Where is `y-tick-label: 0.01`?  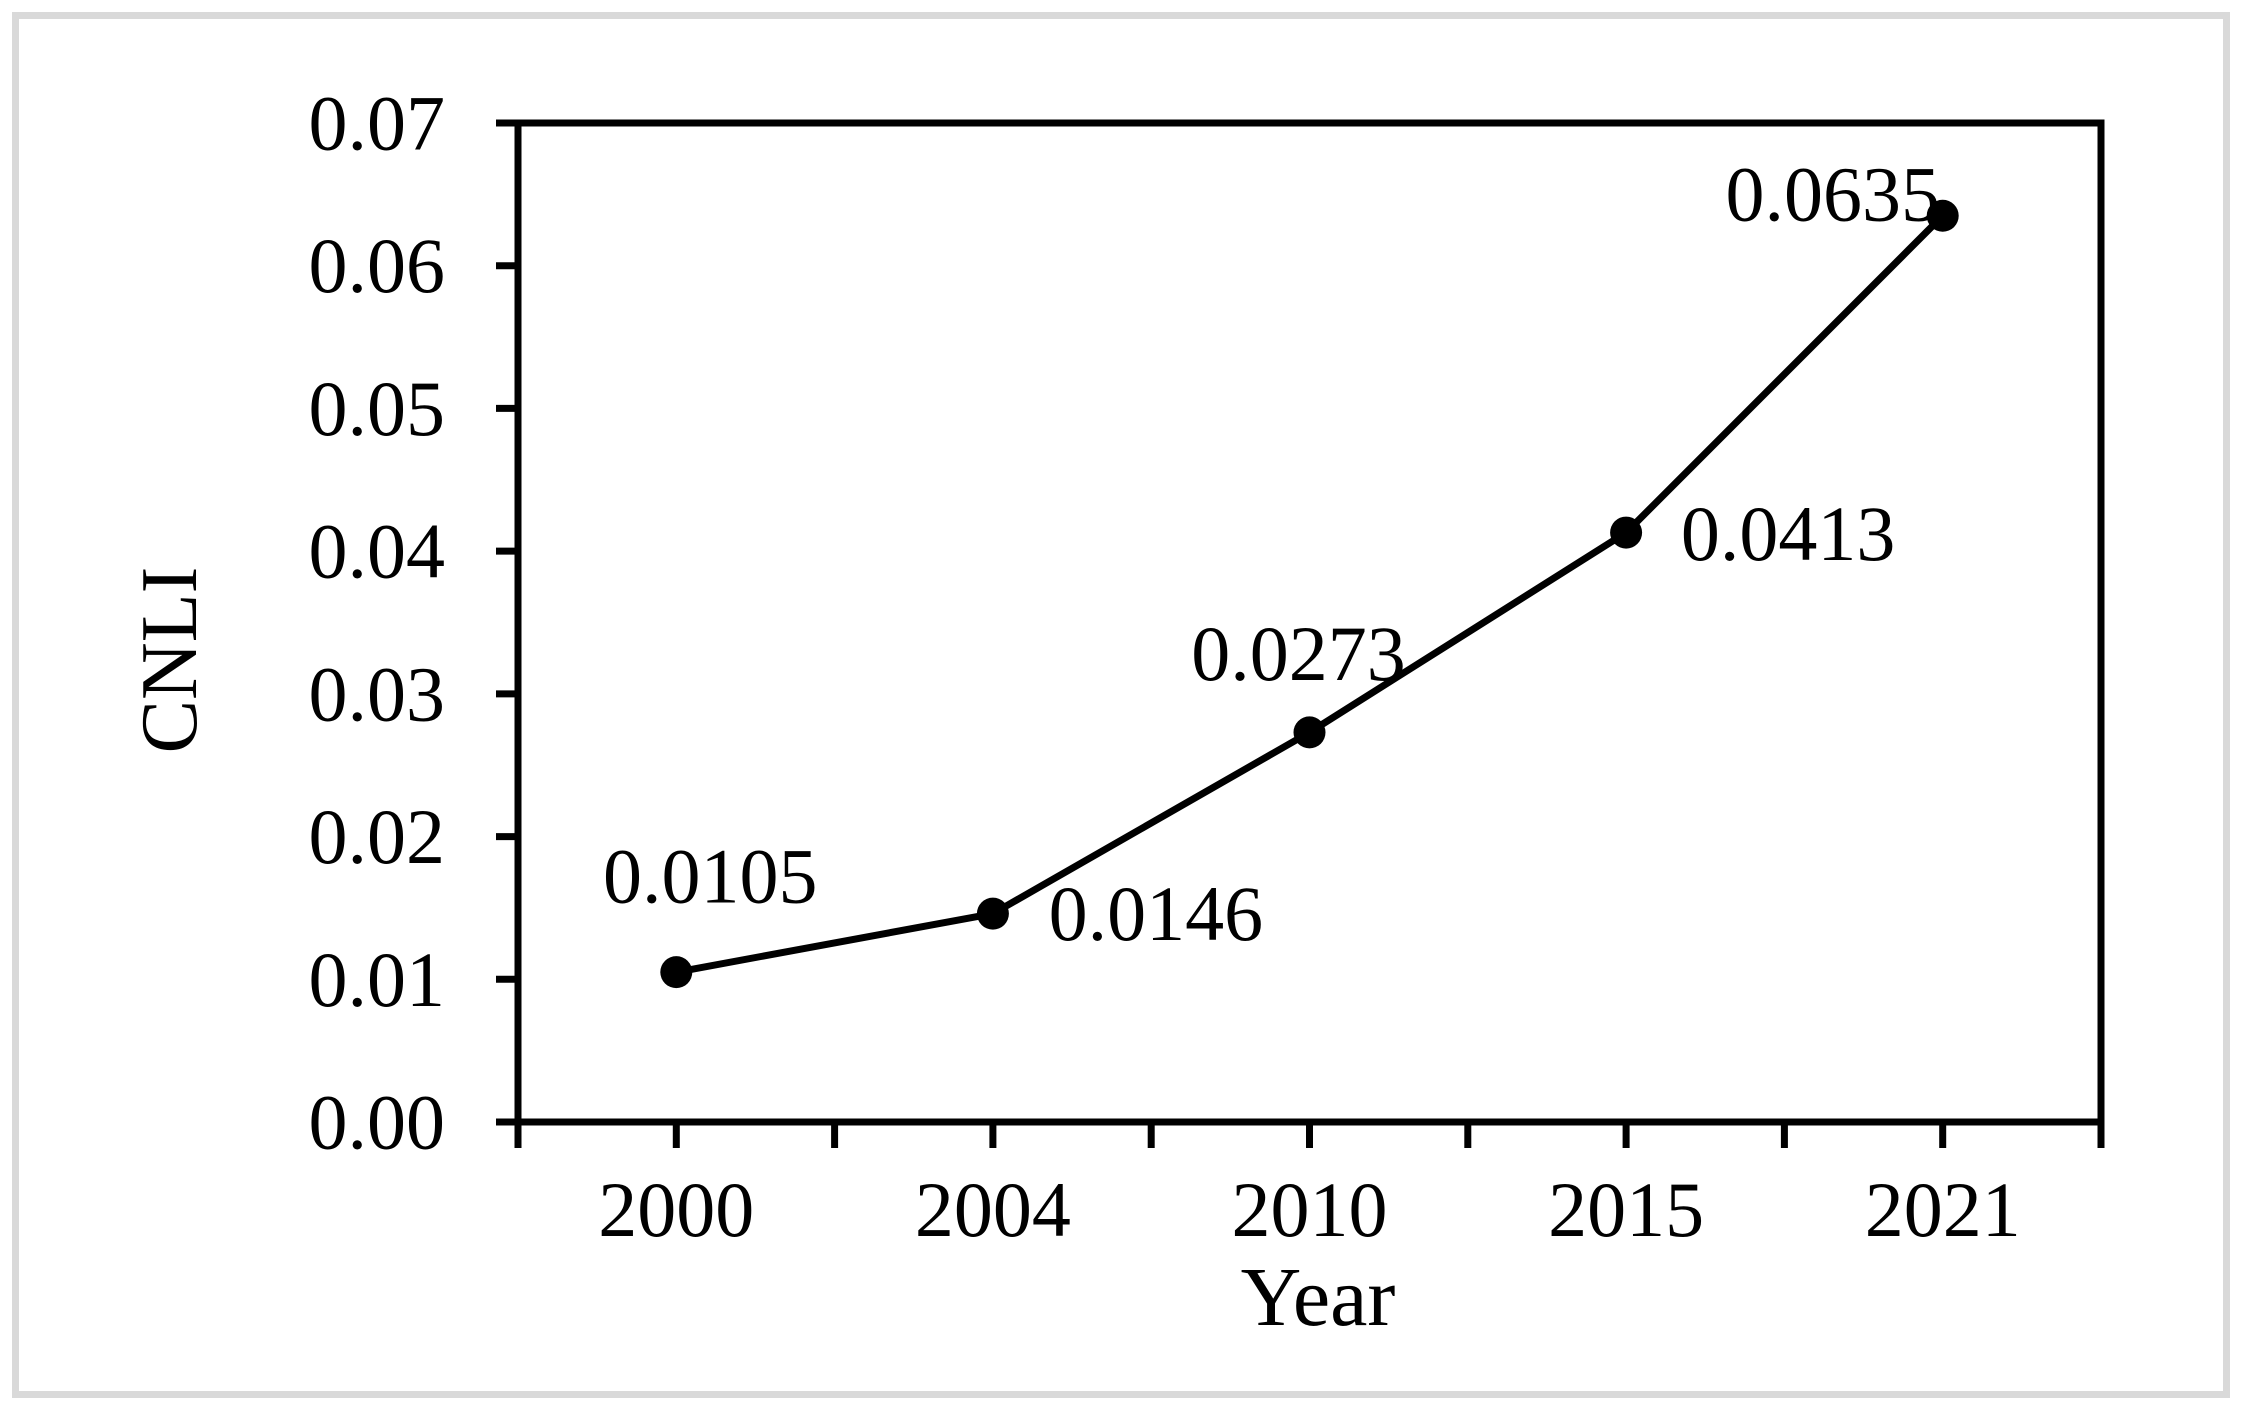 y-tick-label: 0.01 is located at coordinates (377, 979).